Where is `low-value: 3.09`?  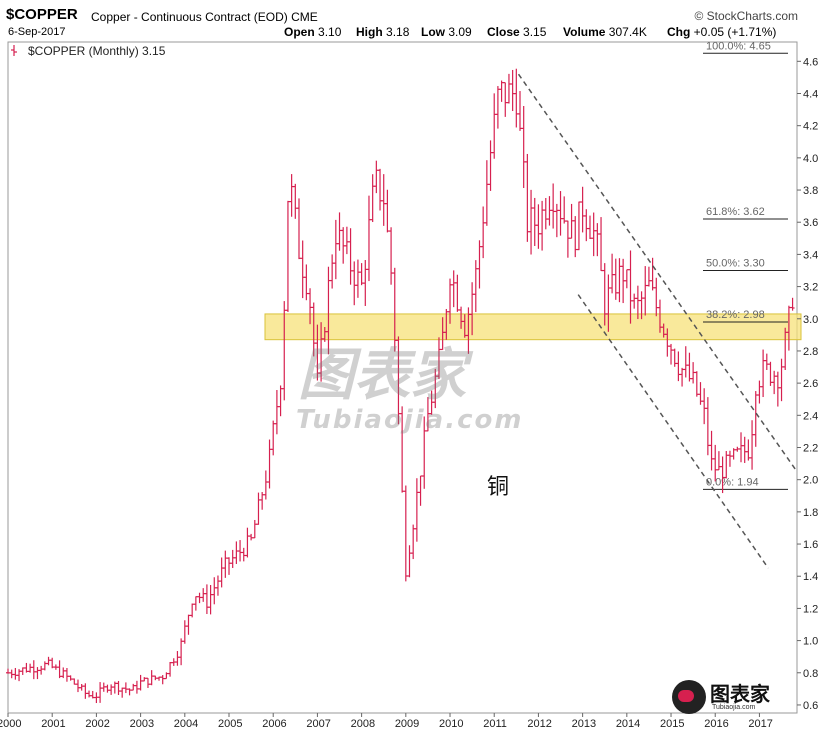
low-value: 3.09 is located at coordinates (460, 32).